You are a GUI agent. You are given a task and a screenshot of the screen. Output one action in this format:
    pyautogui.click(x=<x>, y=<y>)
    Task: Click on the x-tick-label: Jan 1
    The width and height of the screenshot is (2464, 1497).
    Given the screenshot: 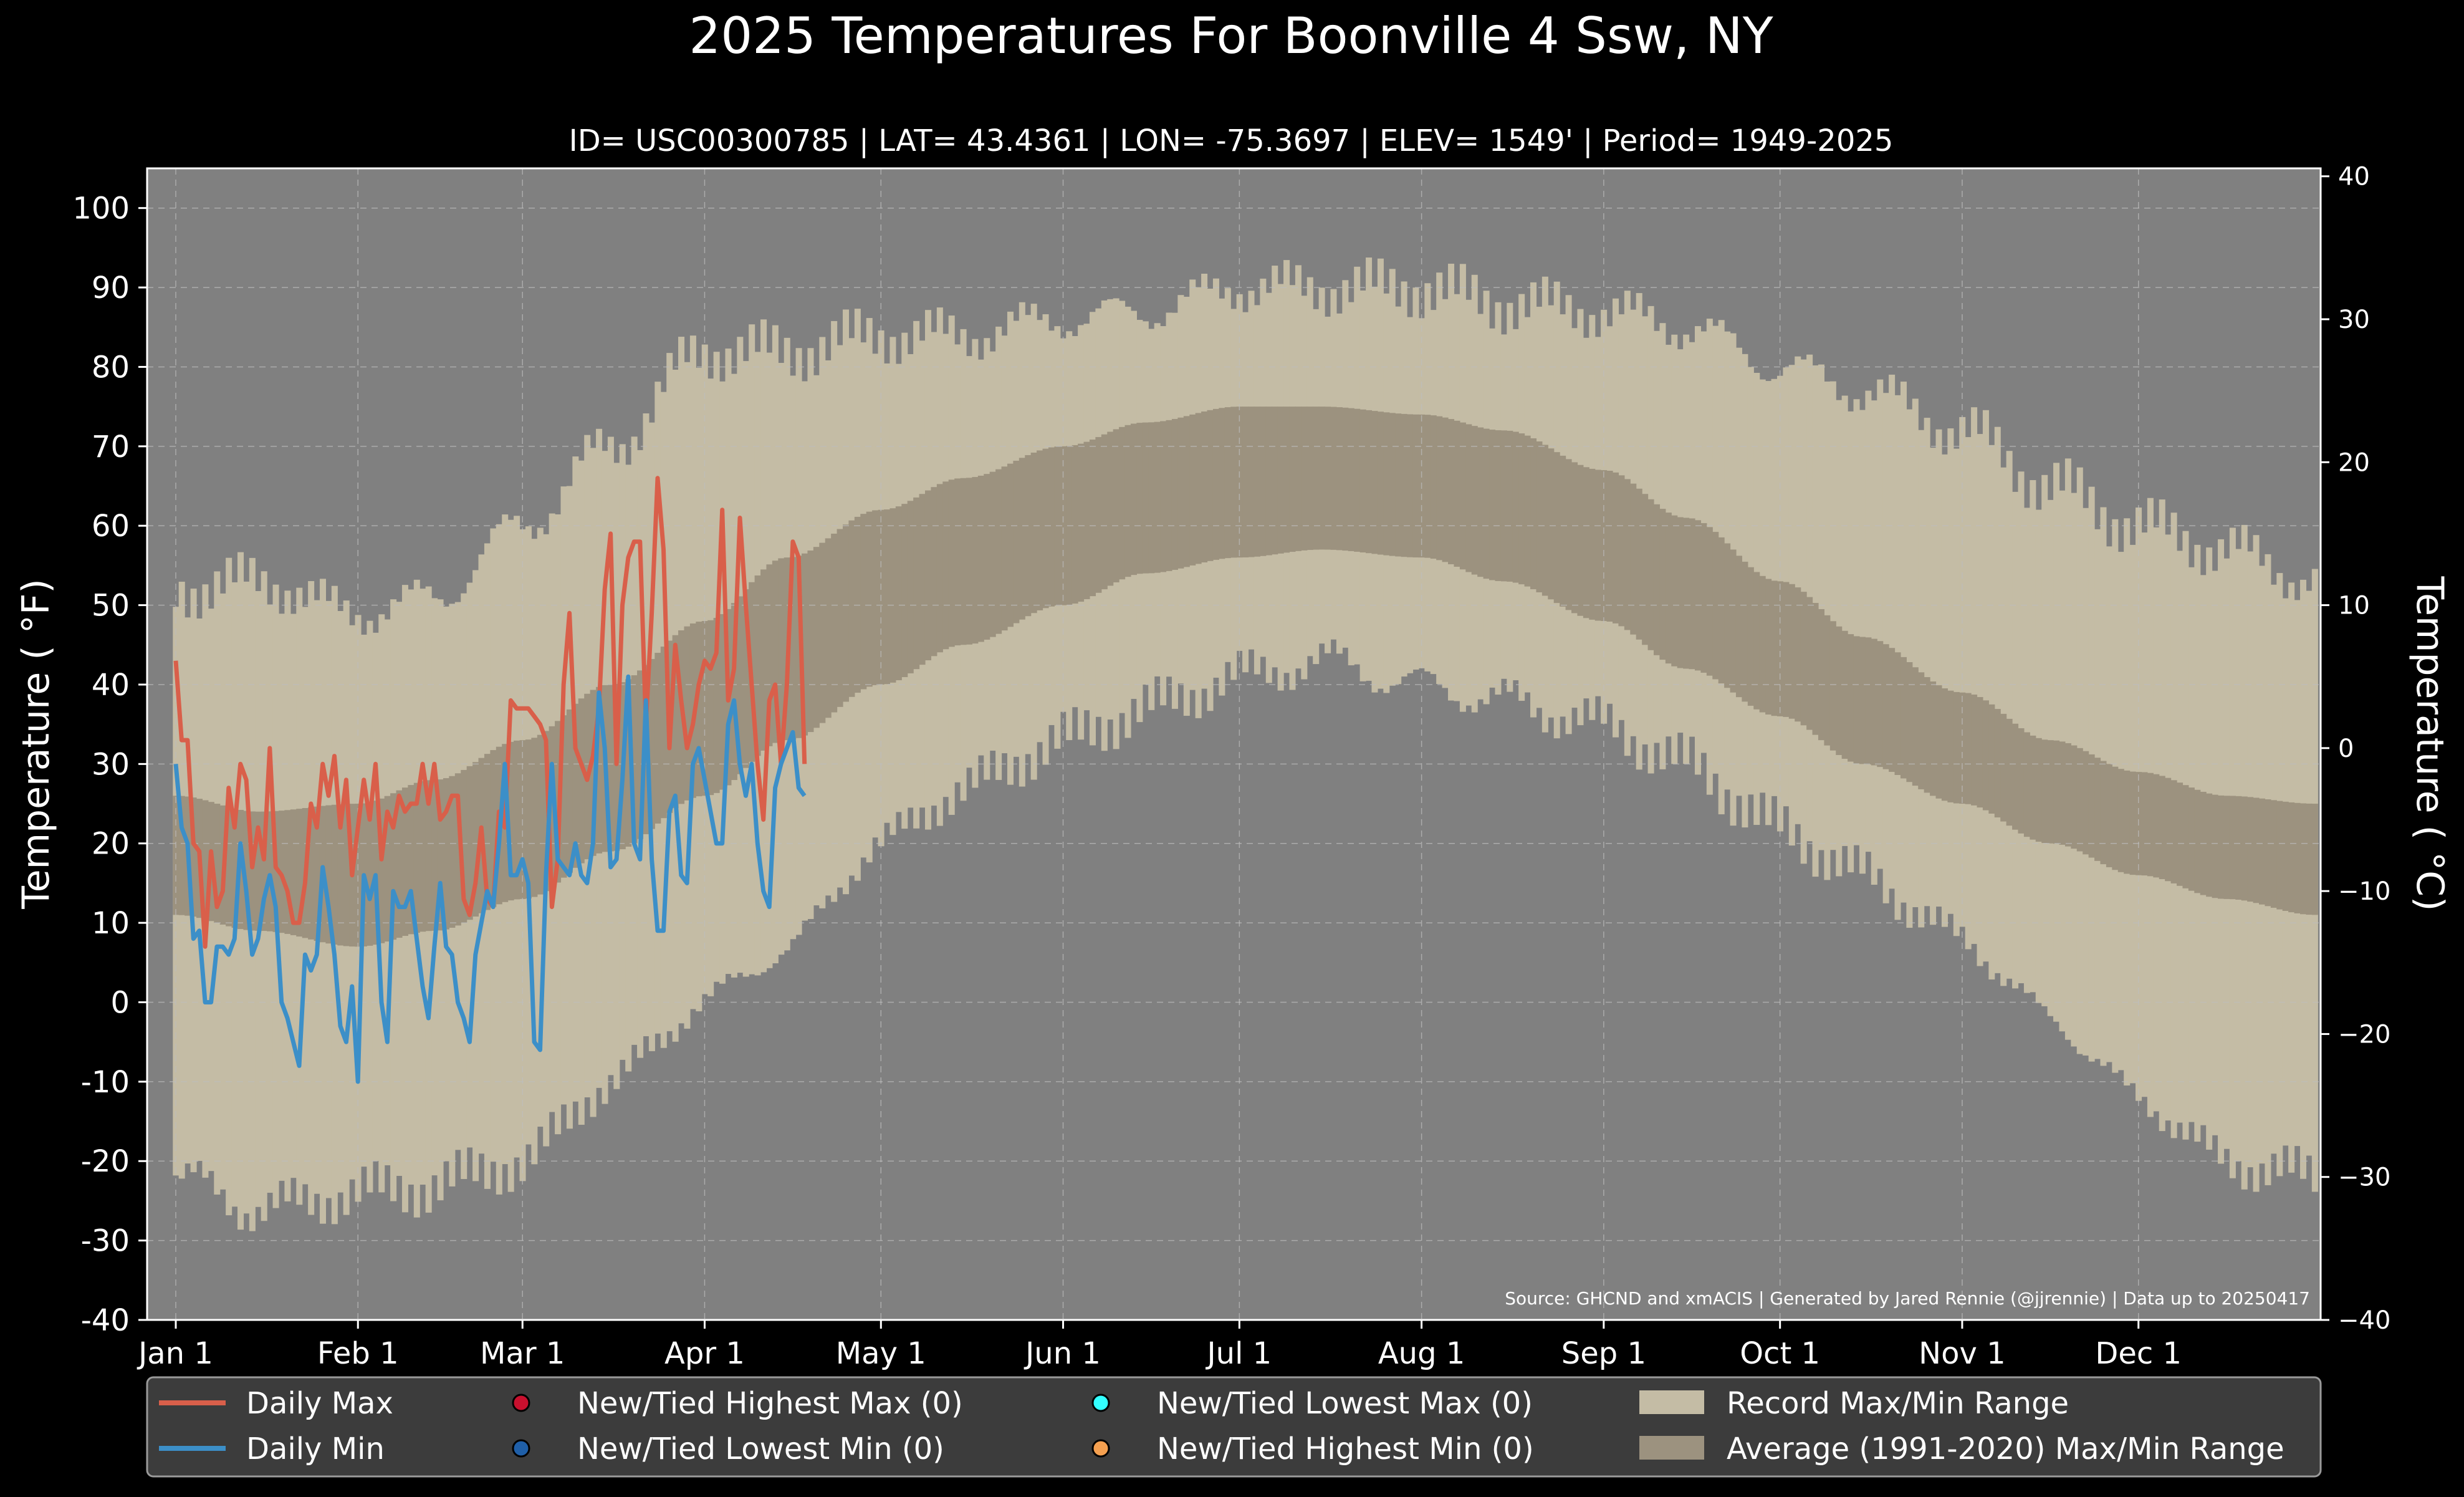 What is the action you would take?
    pyautogui.click(x=175, y=1353)
    